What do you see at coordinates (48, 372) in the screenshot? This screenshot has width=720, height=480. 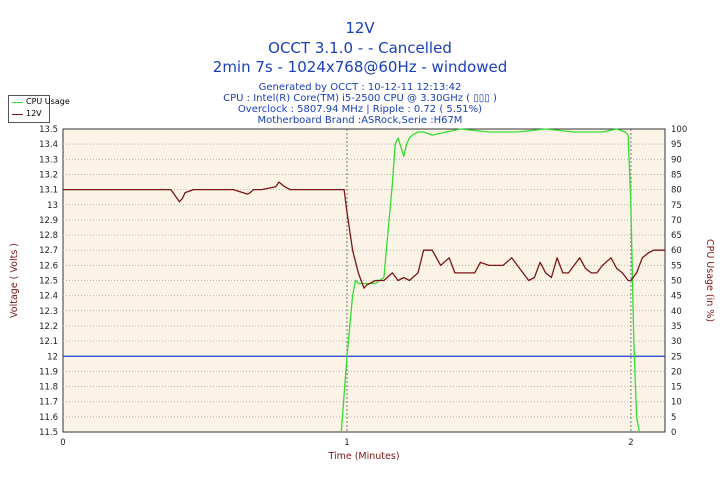 I see `y-tick-label: 11.9` at bounding box center [48, 372].